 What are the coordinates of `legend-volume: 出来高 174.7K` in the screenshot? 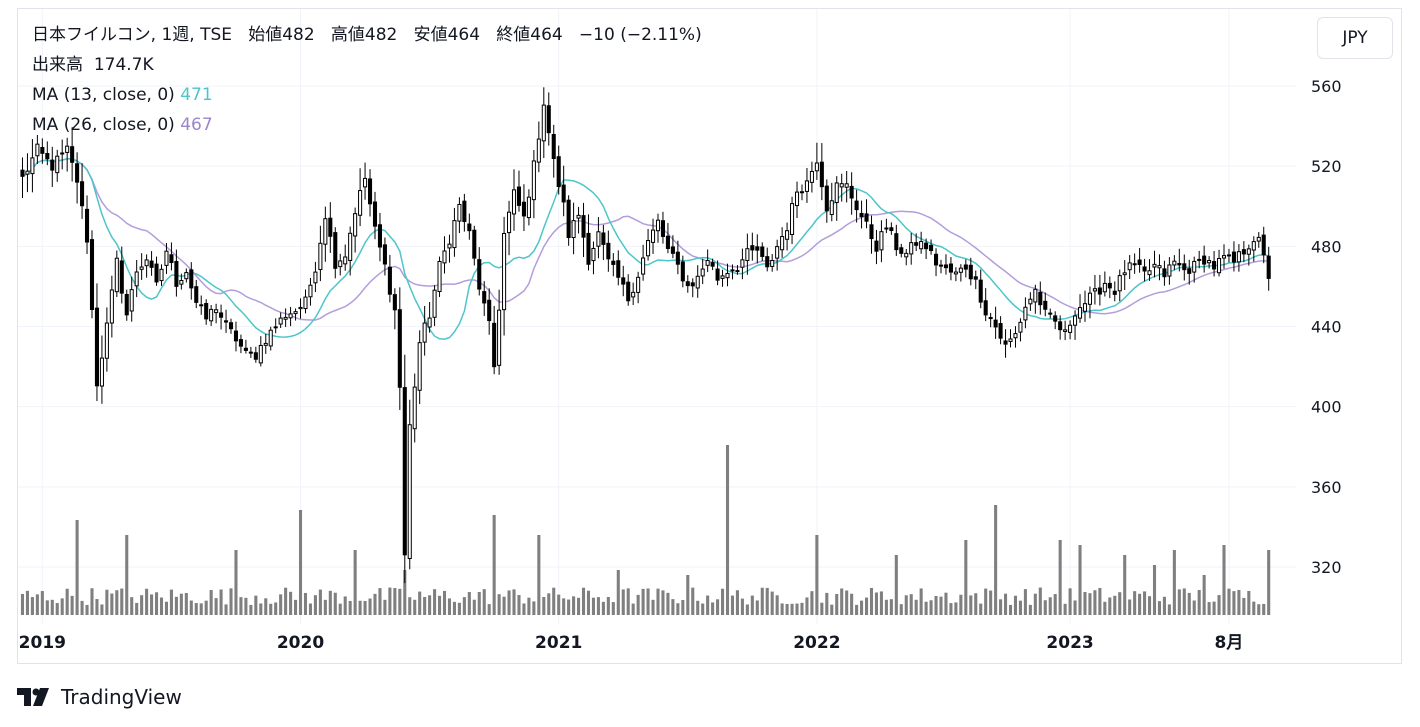 It's located at (93, 65).